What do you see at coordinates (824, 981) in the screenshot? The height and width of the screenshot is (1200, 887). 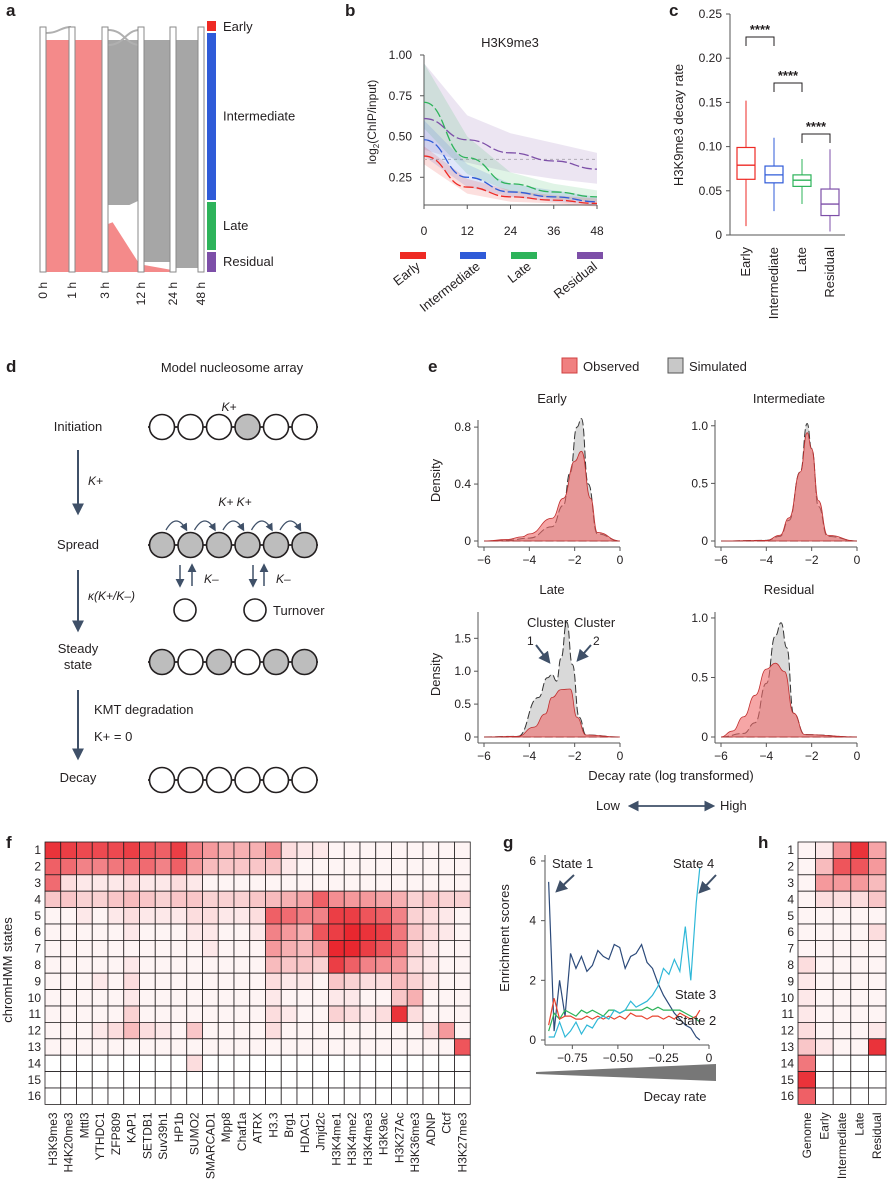 I see `h-cell-9-early` at bounding box center [824, 981].